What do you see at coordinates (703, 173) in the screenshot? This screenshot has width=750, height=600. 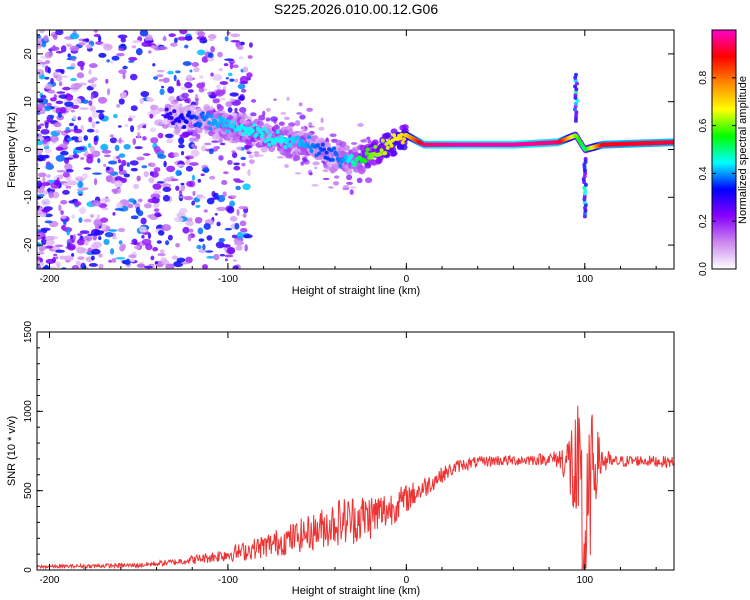 I see `colorbar-tick-label: 0.4` at bounding box center [703, 173].